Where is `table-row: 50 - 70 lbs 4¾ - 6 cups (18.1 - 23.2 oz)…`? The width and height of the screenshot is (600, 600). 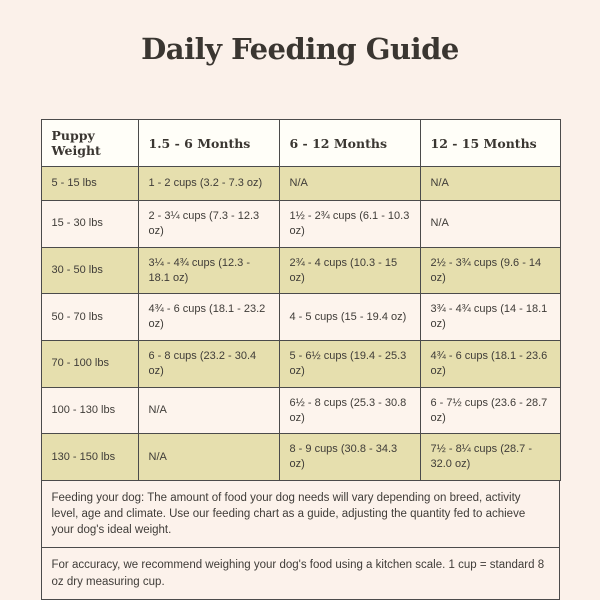 table-row: 50 - 70 lbs 4¾ - 6 cups (18.1 - 23.2 oz)… is located at coordinates (300, 317).